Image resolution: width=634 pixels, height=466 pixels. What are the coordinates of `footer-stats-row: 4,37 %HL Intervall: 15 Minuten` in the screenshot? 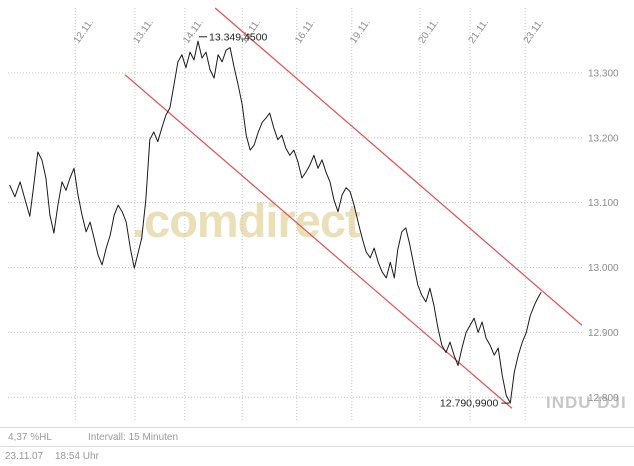 It's located at (317, 436).